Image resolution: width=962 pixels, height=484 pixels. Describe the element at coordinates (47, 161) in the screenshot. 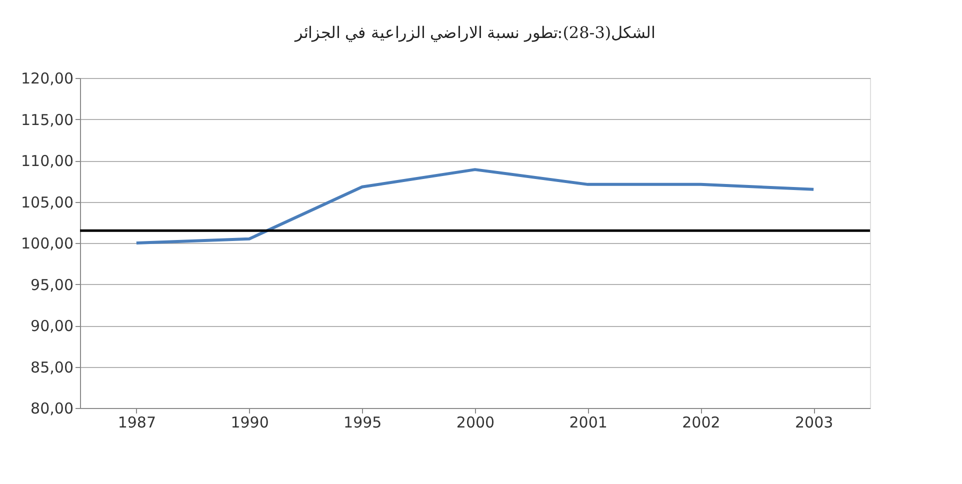

I see `y-tick-label: 110,00` at that location.